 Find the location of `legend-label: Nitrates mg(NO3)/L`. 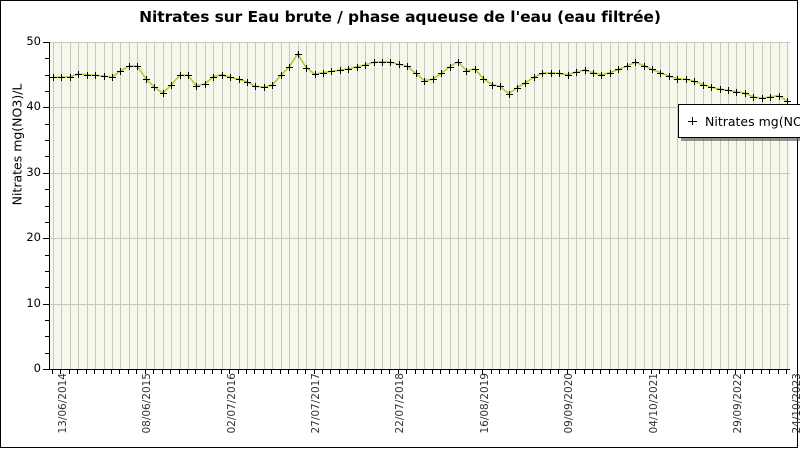

legend-label: Nitrates mg(NO3)/L is located at coordinates (752, 121).